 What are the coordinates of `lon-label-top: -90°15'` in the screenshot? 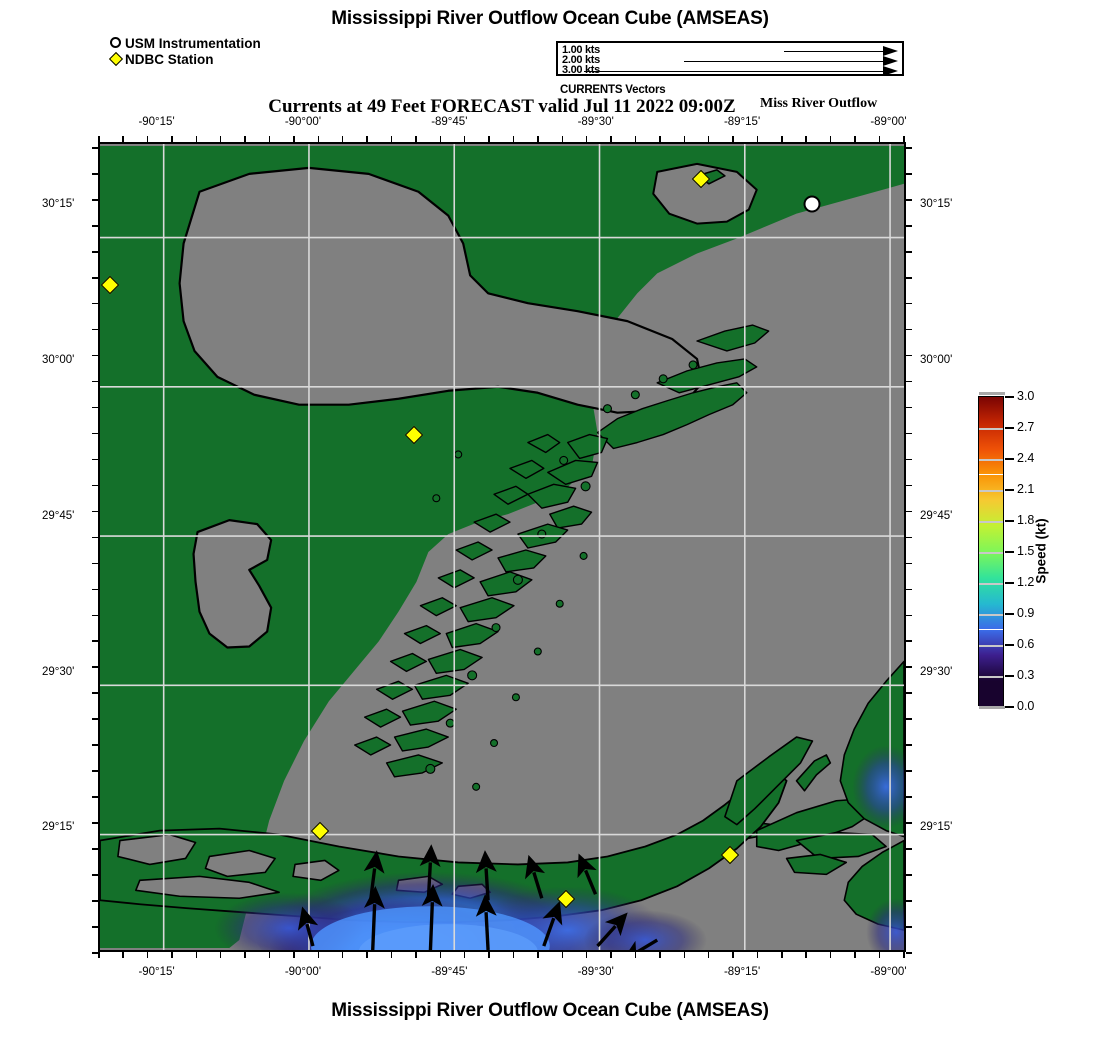 It's located at (156, 122).